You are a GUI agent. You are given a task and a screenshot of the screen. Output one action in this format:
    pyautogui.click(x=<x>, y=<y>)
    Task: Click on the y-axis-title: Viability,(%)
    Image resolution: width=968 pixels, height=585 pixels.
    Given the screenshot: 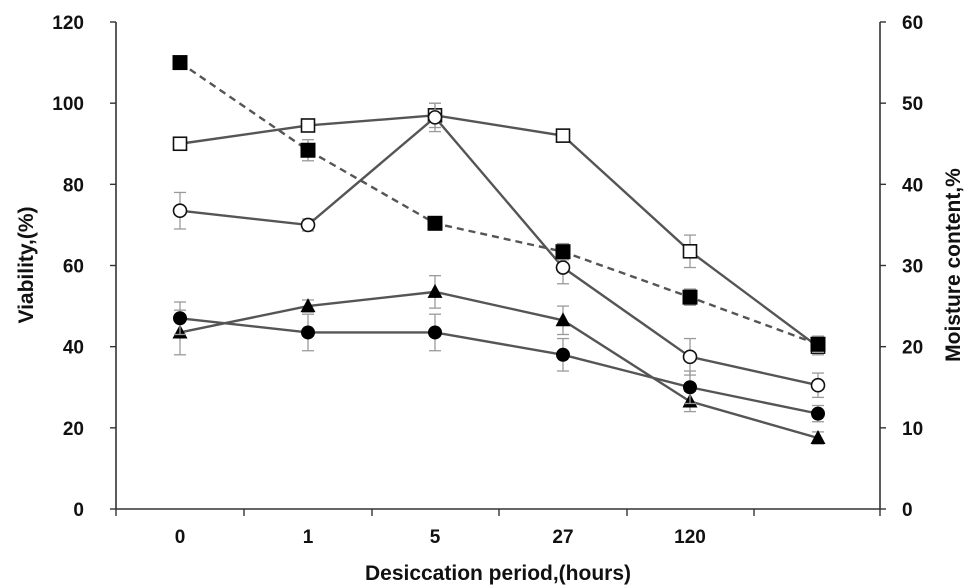 What is the action you would take?
    pyautogui.click(x=26, y=264)
    